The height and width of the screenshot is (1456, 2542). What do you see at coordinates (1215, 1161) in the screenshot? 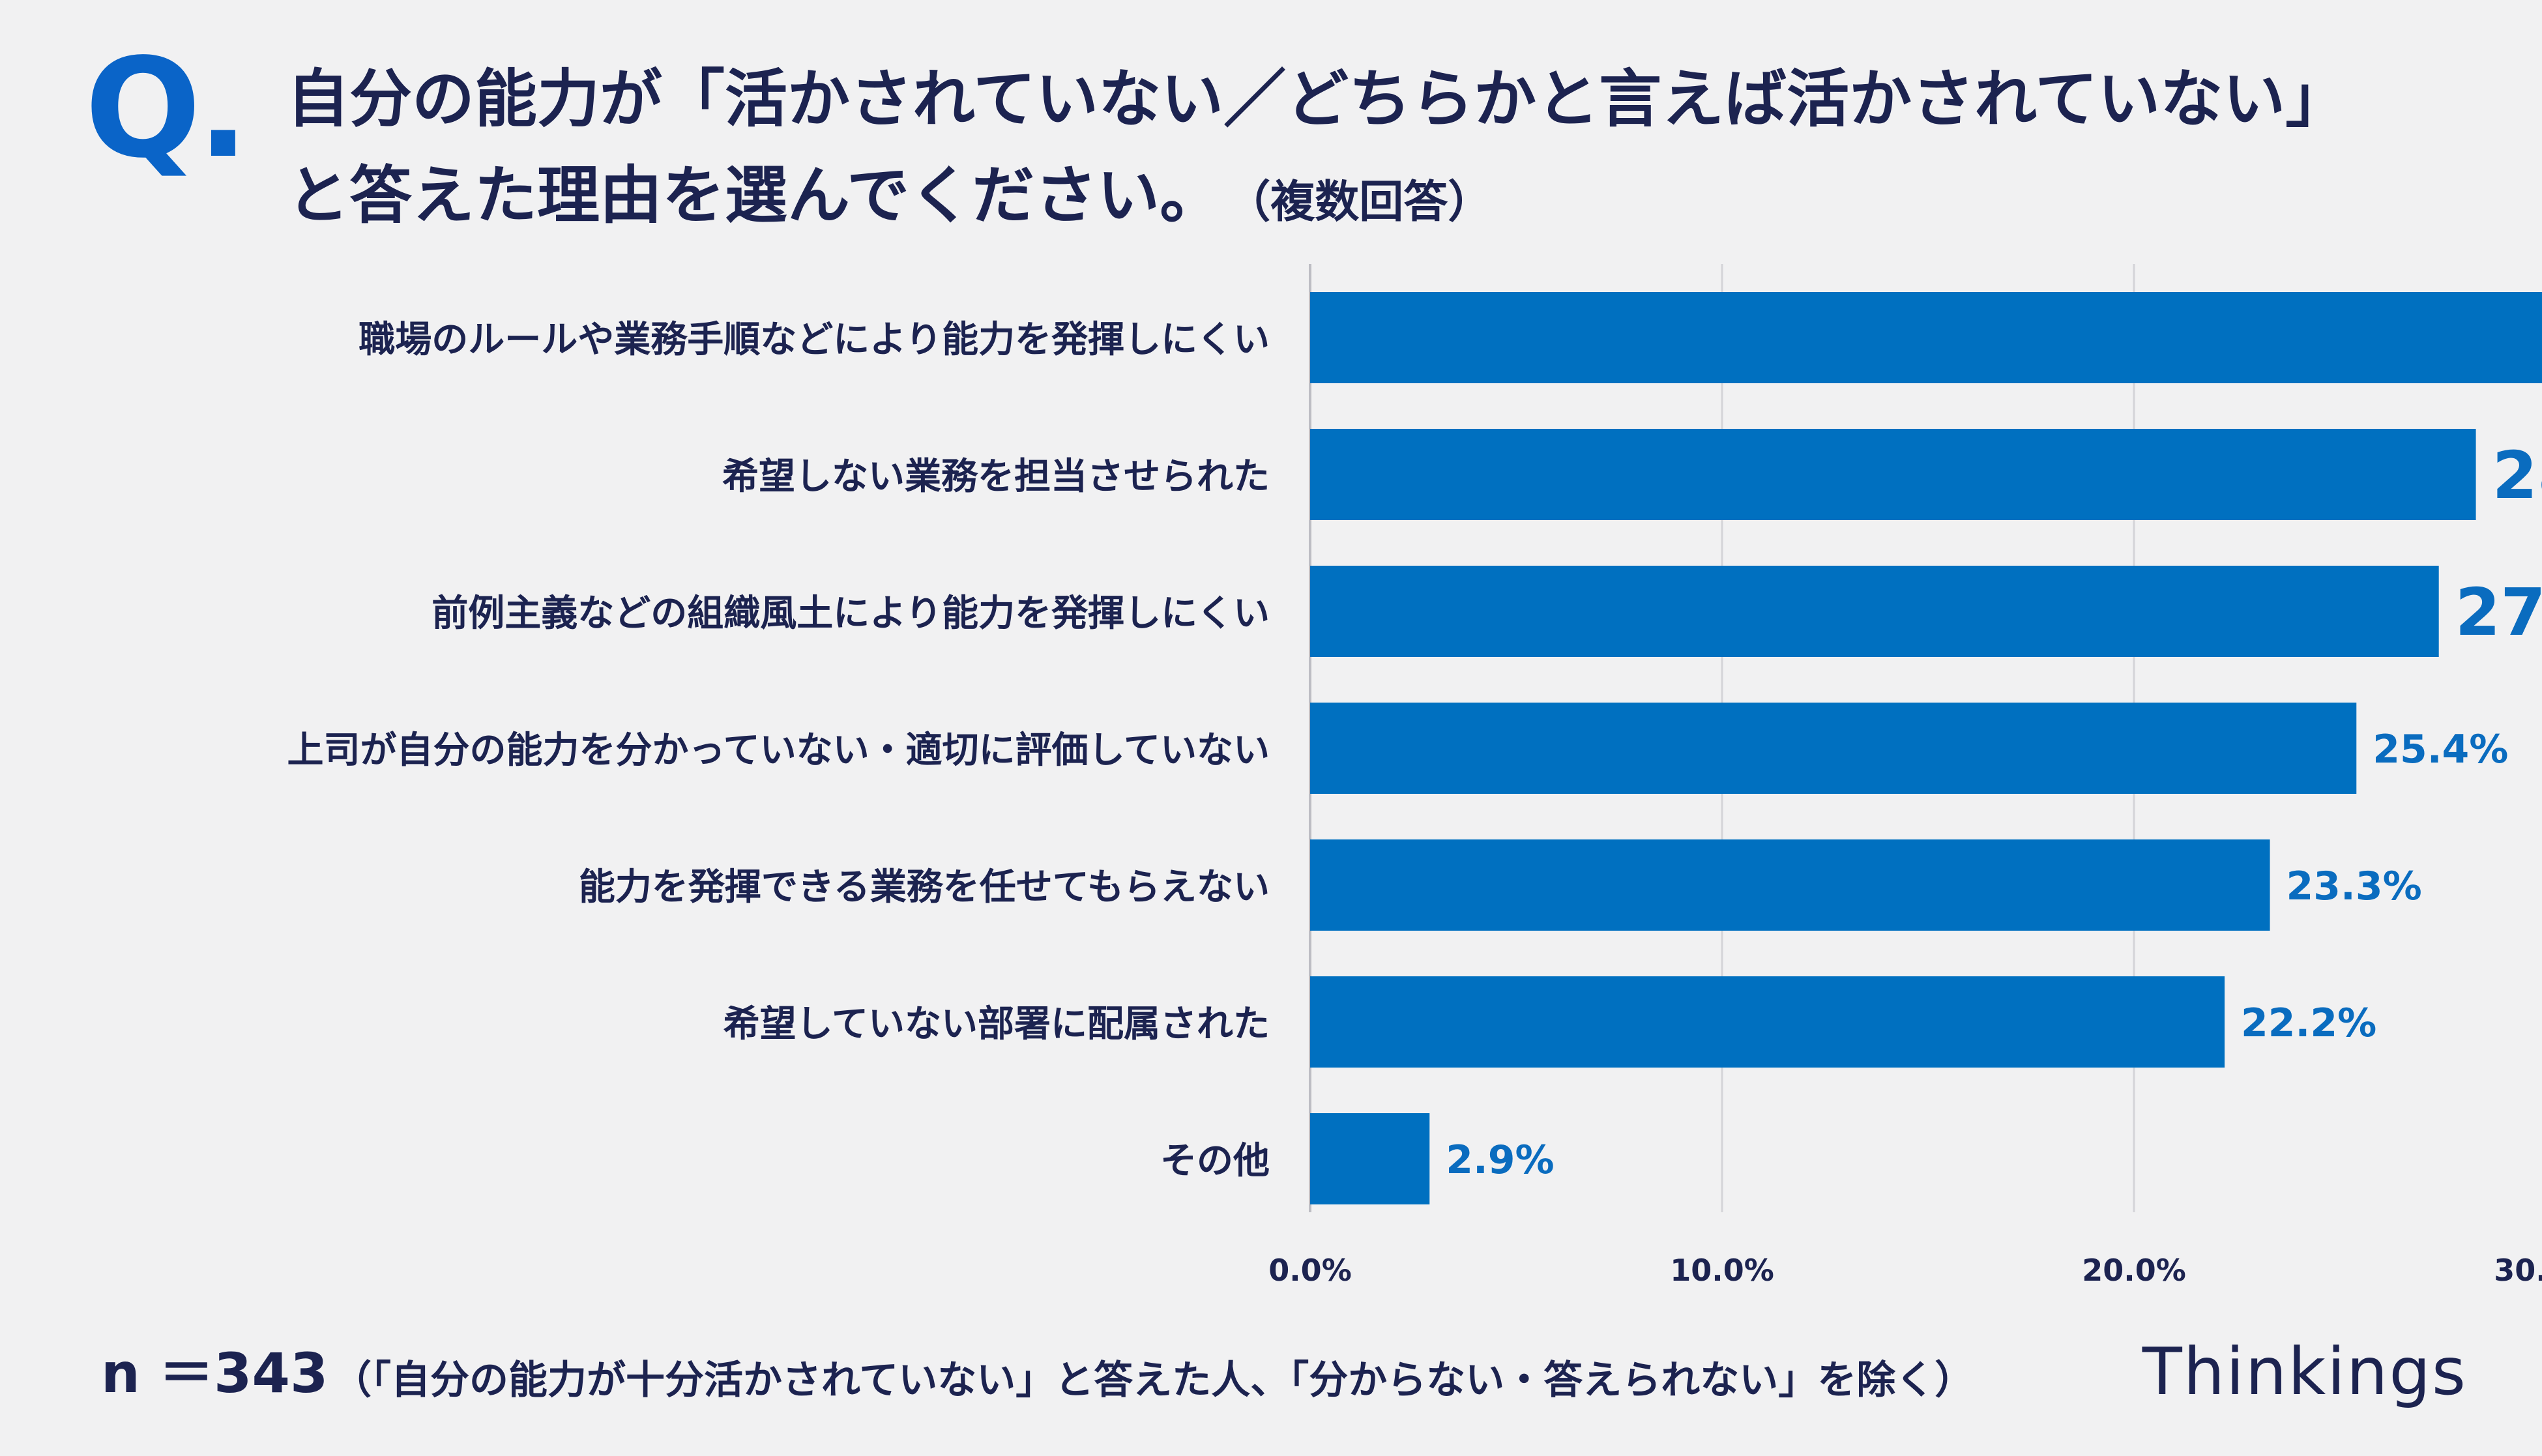
I see `category-label: その他` at bounding box center [1215, 1161].